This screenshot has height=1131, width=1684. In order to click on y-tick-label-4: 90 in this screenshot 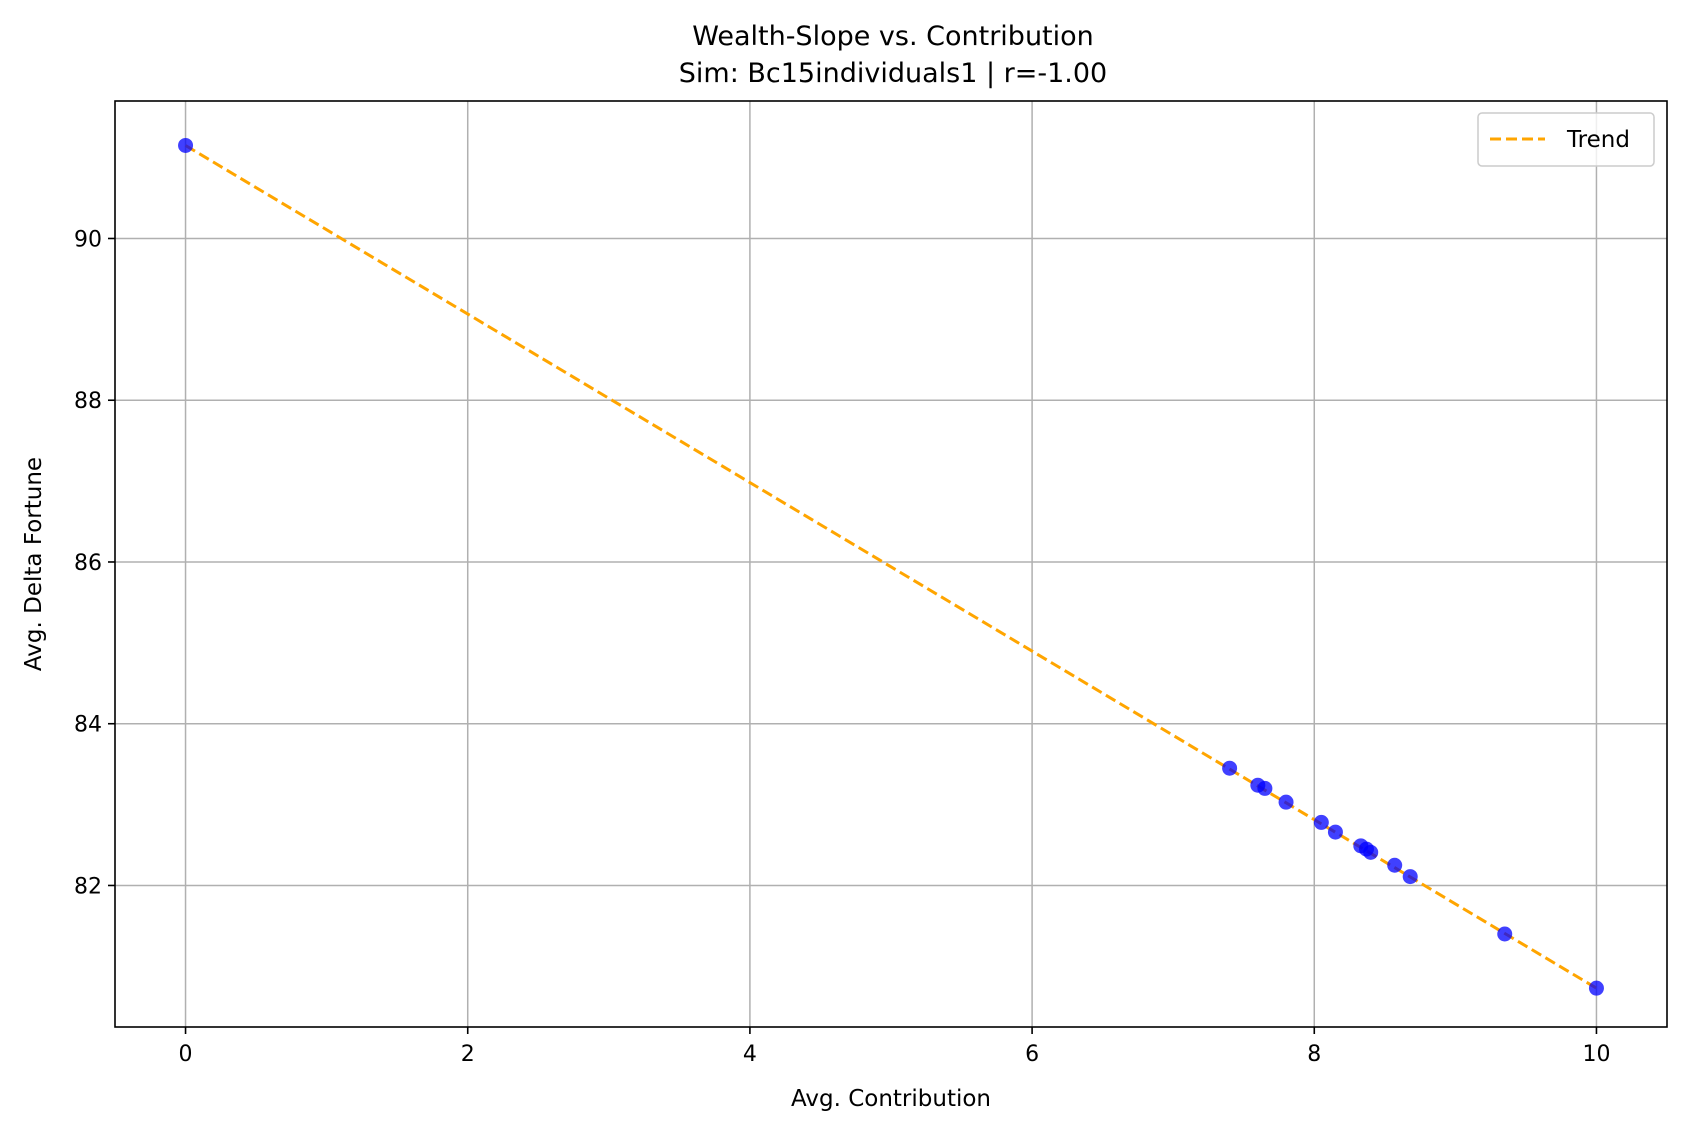, I will do `click(88, 239)`.